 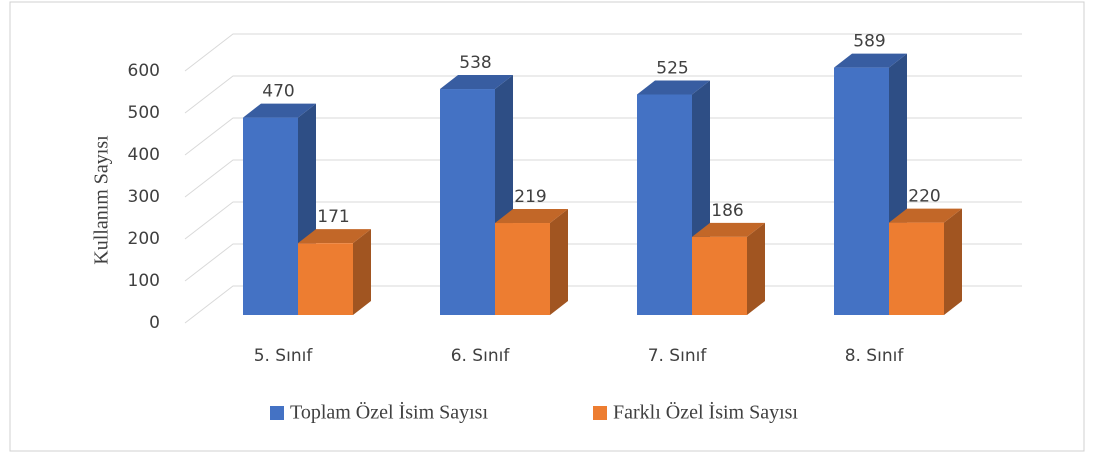 I want to click on y-tick-label: 300, so click(x=144, y=197).